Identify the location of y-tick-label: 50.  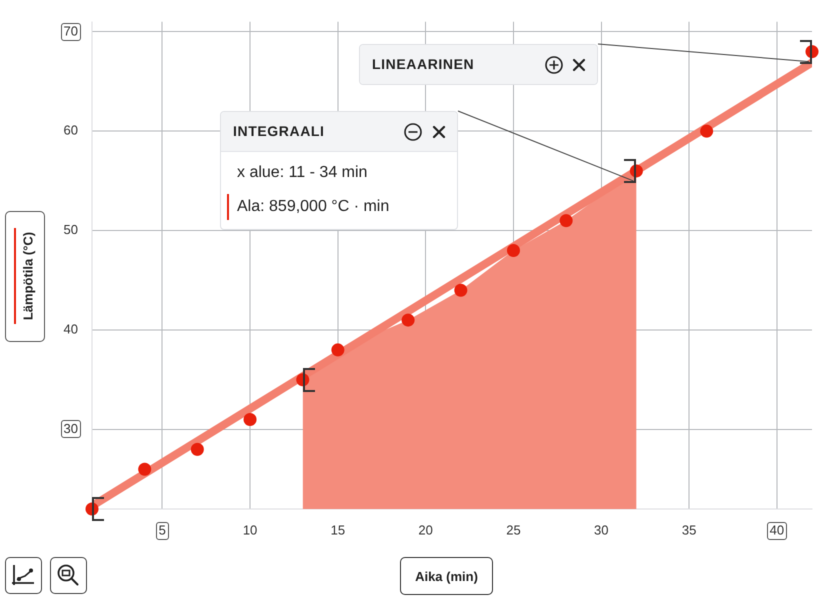
(71, 230).